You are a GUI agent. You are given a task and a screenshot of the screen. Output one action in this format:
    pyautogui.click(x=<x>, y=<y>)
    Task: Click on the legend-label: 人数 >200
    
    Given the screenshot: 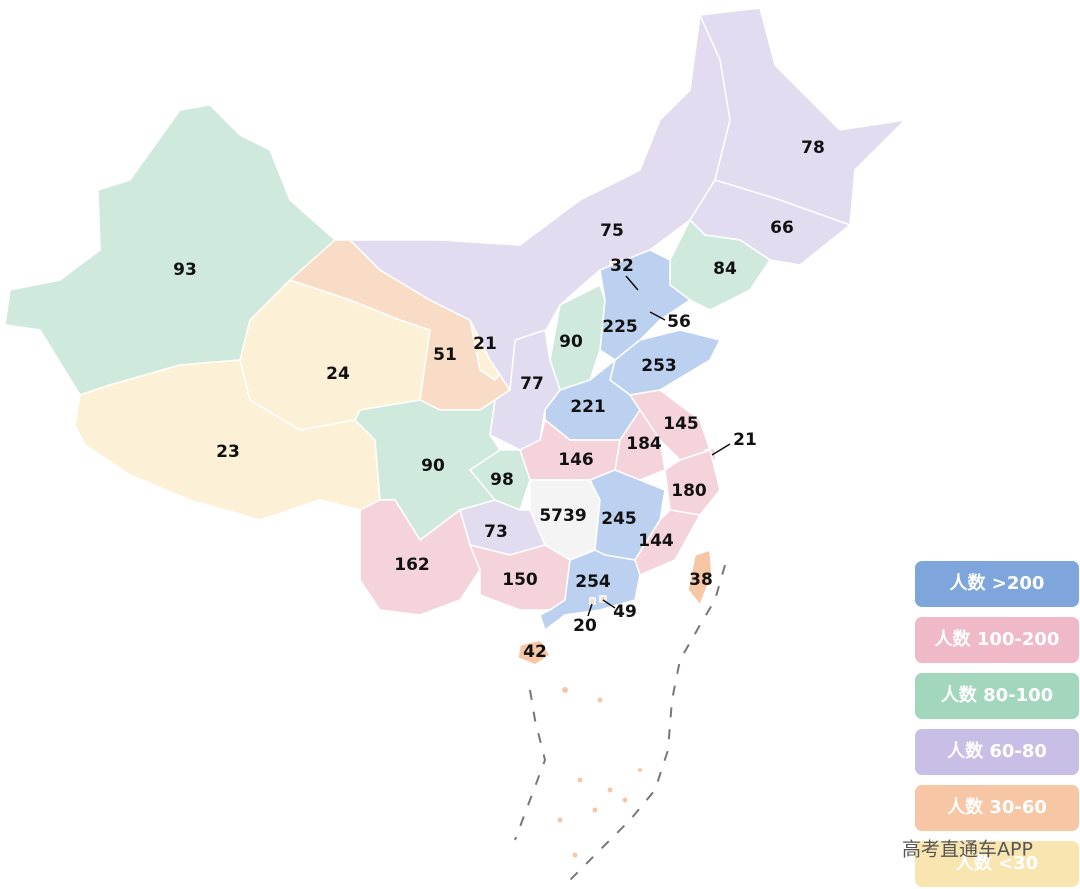 What is the action you would take?
    pyautogui.click(x=997, y=583)
    